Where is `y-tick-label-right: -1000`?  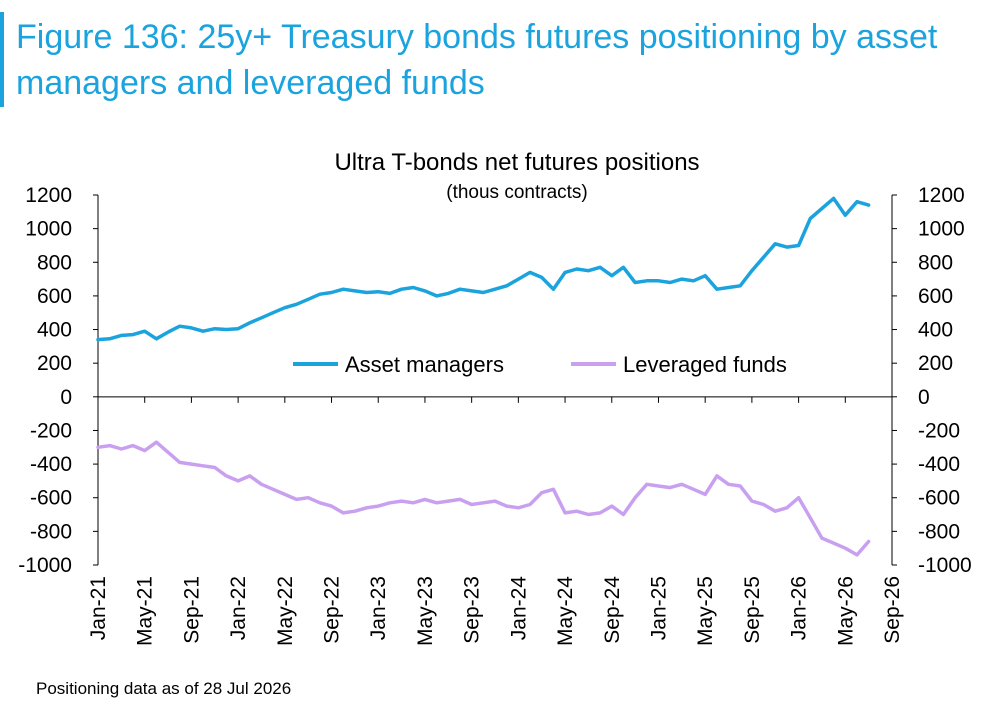
y-tick-label-right: -1000 is located at coordinates (945, 565).